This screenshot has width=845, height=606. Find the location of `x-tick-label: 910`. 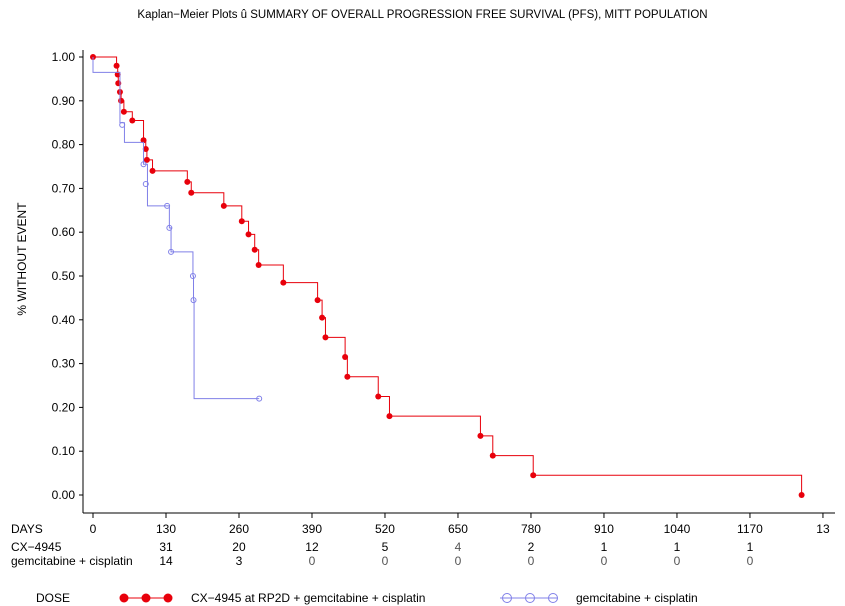

x-tick-label: 910 is located at coordinates (604, 529).